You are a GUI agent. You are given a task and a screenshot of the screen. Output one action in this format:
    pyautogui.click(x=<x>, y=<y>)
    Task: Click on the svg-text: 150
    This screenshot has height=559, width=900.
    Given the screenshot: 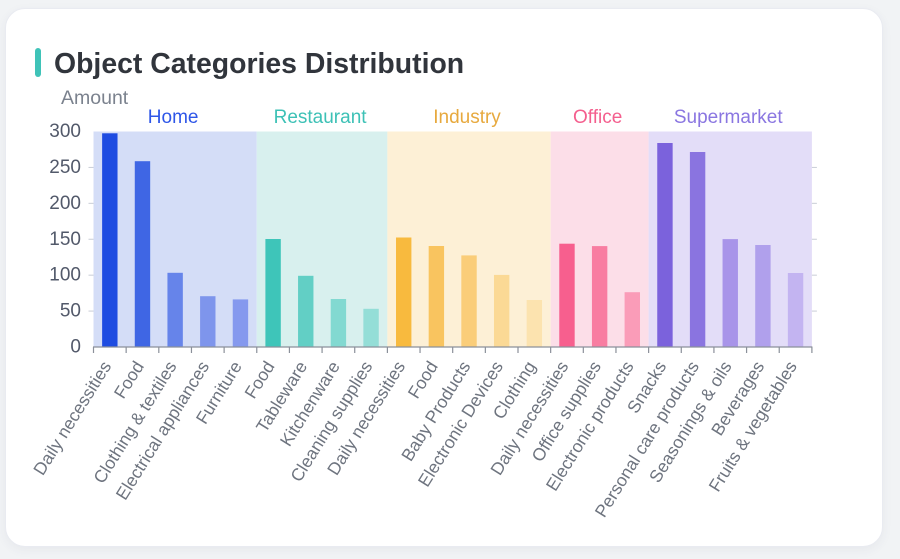 What is the action you would take?
    pyautogui.click(x=65, y=239)
    